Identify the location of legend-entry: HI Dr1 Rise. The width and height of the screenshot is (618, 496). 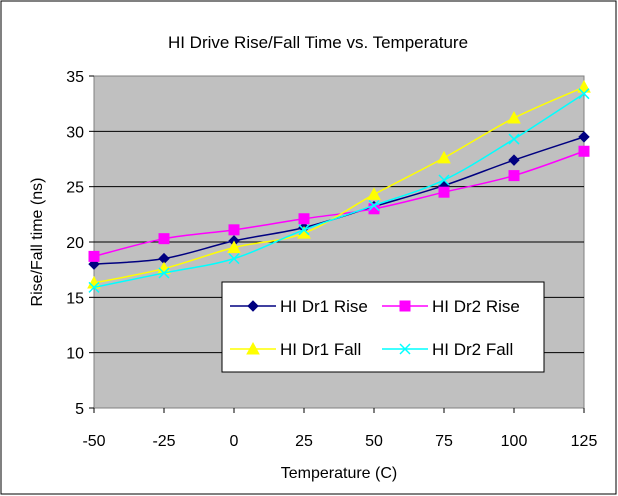
(299, 306).